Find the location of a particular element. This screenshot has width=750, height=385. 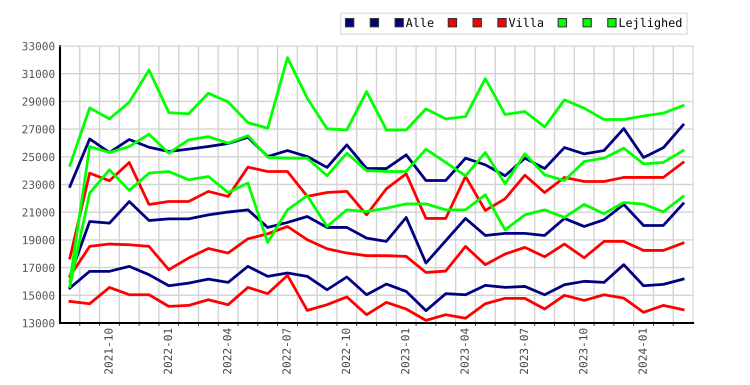

legend-label: Villa is located at coordinates (526, 23).